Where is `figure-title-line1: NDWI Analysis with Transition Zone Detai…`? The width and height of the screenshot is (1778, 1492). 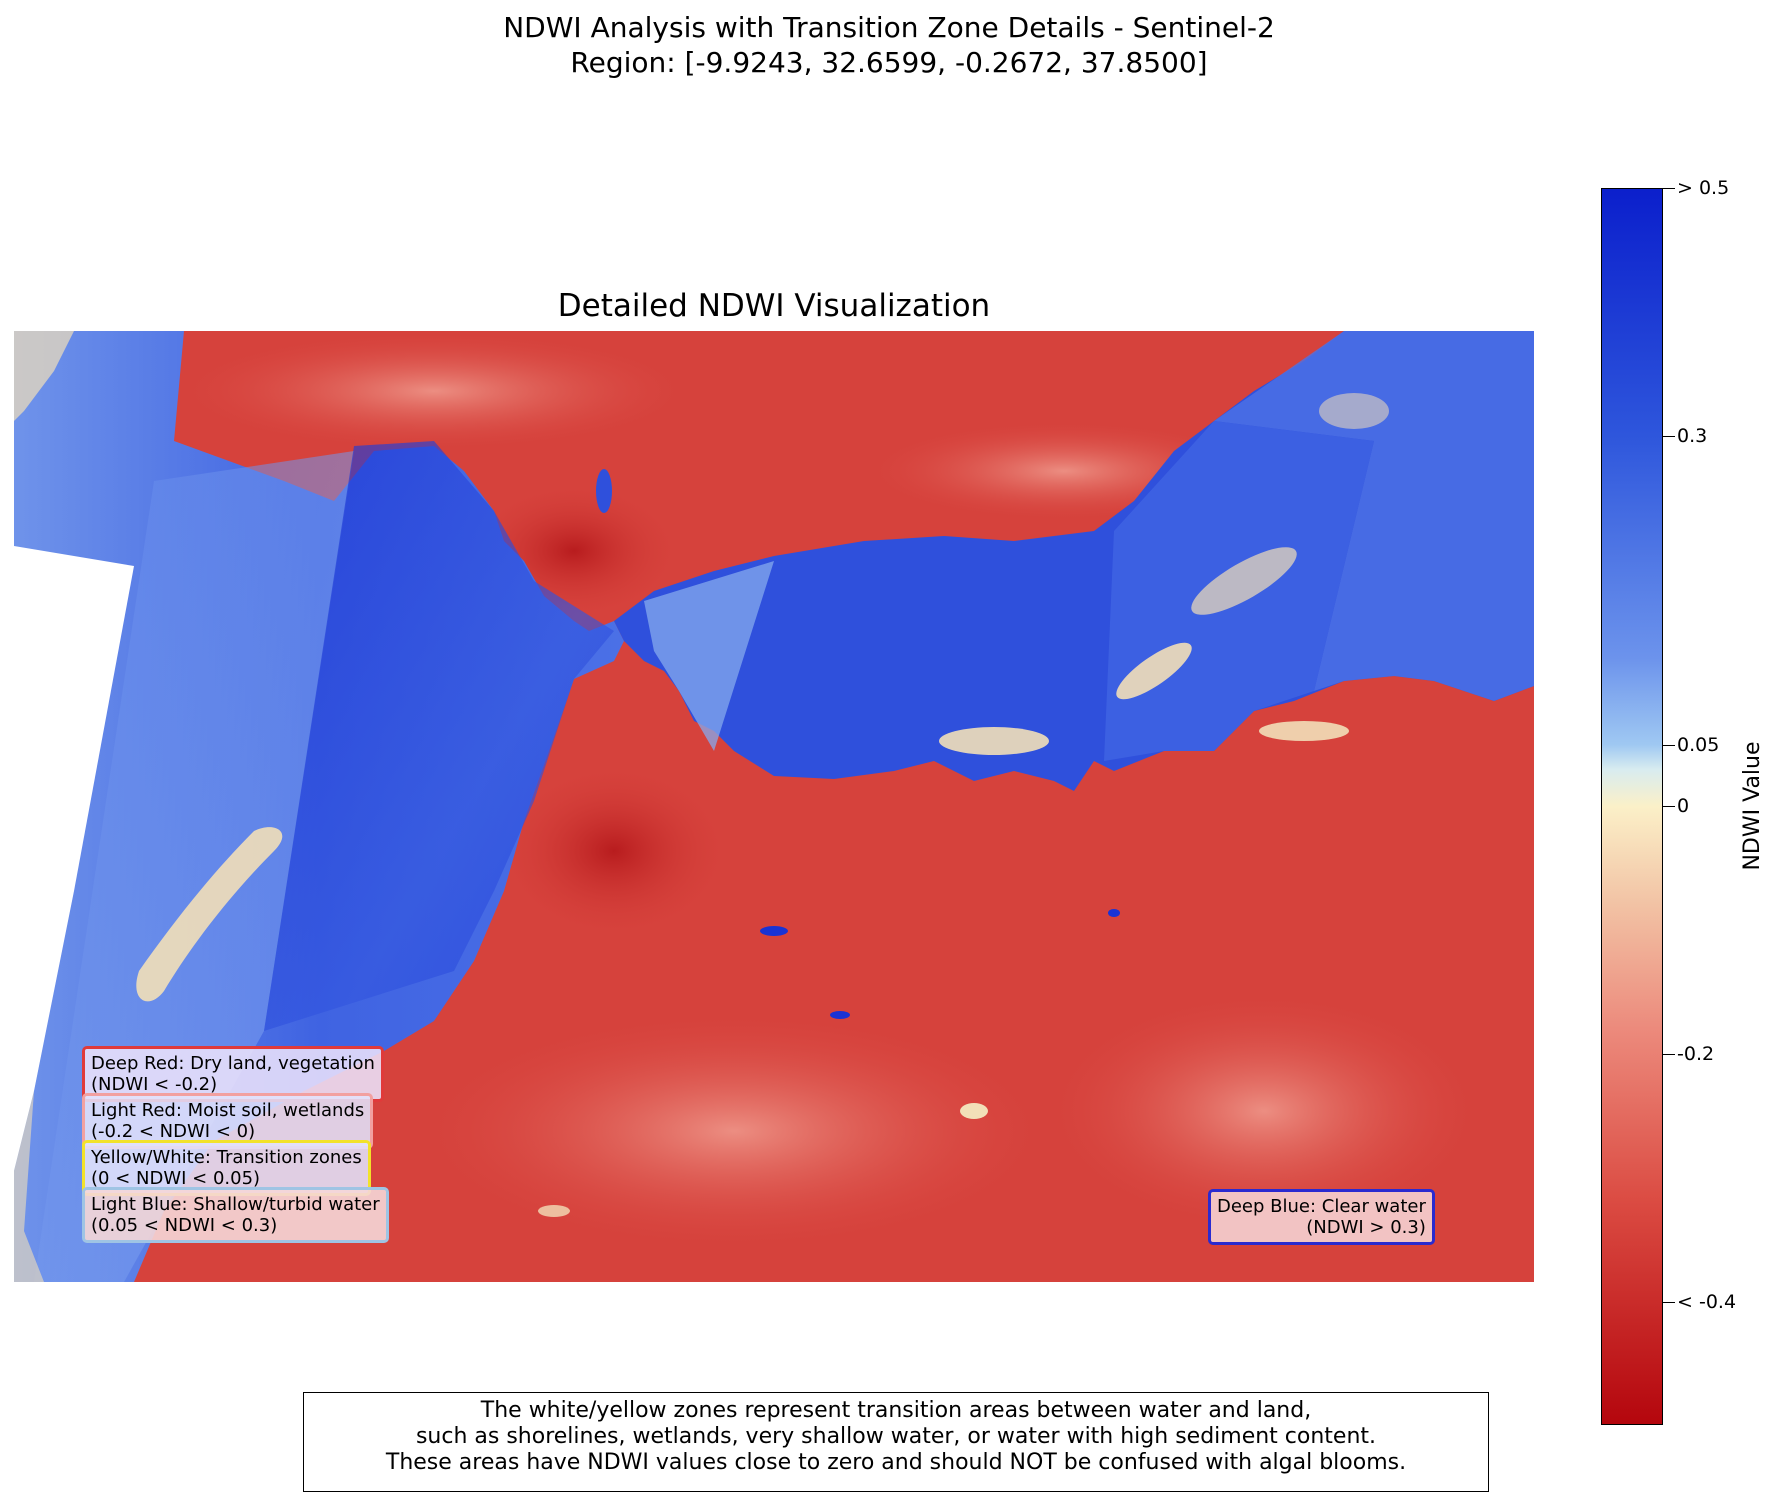
figure-title-line1: NDWI Analysis with Transition Zone Detai… is located at coordinates (889, 27).